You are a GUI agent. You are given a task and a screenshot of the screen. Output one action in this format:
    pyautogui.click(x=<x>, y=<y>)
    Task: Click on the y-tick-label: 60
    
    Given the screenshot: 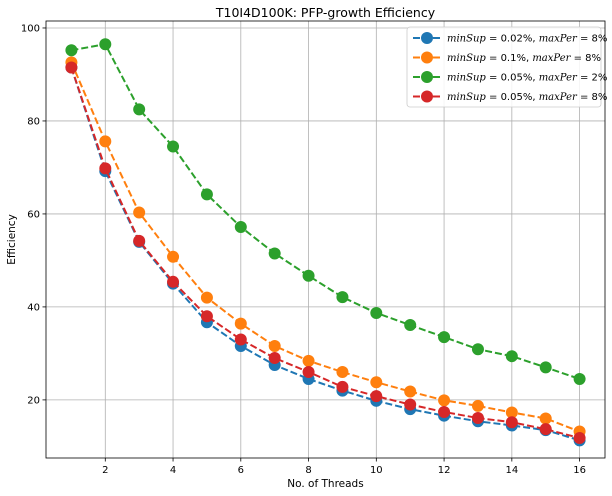 What is the action you would take?
    pyautogui.click(x=33, y=214)
    